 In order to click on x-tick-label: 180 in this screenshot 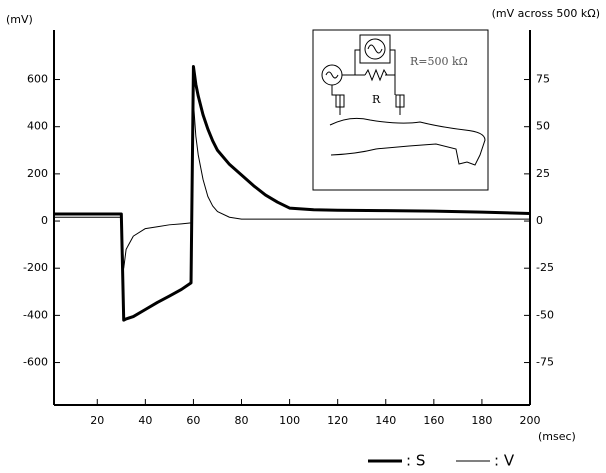, I will do `click(481, 420)`.